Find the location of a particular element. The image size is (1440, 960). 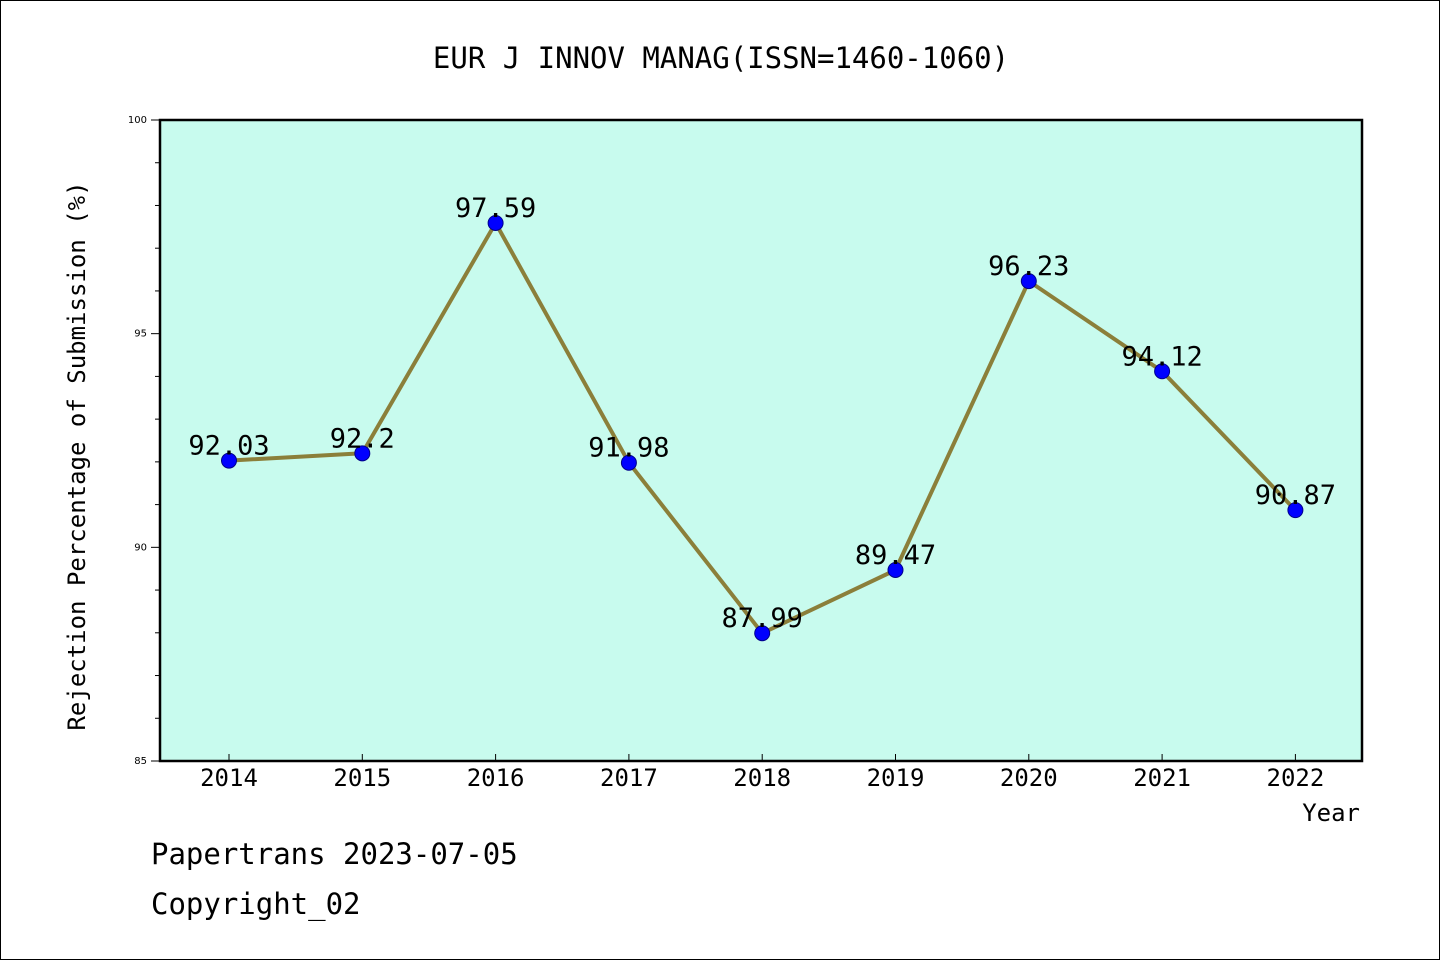

x-tick-label: 2021 is located at coordinates (1162, 778).